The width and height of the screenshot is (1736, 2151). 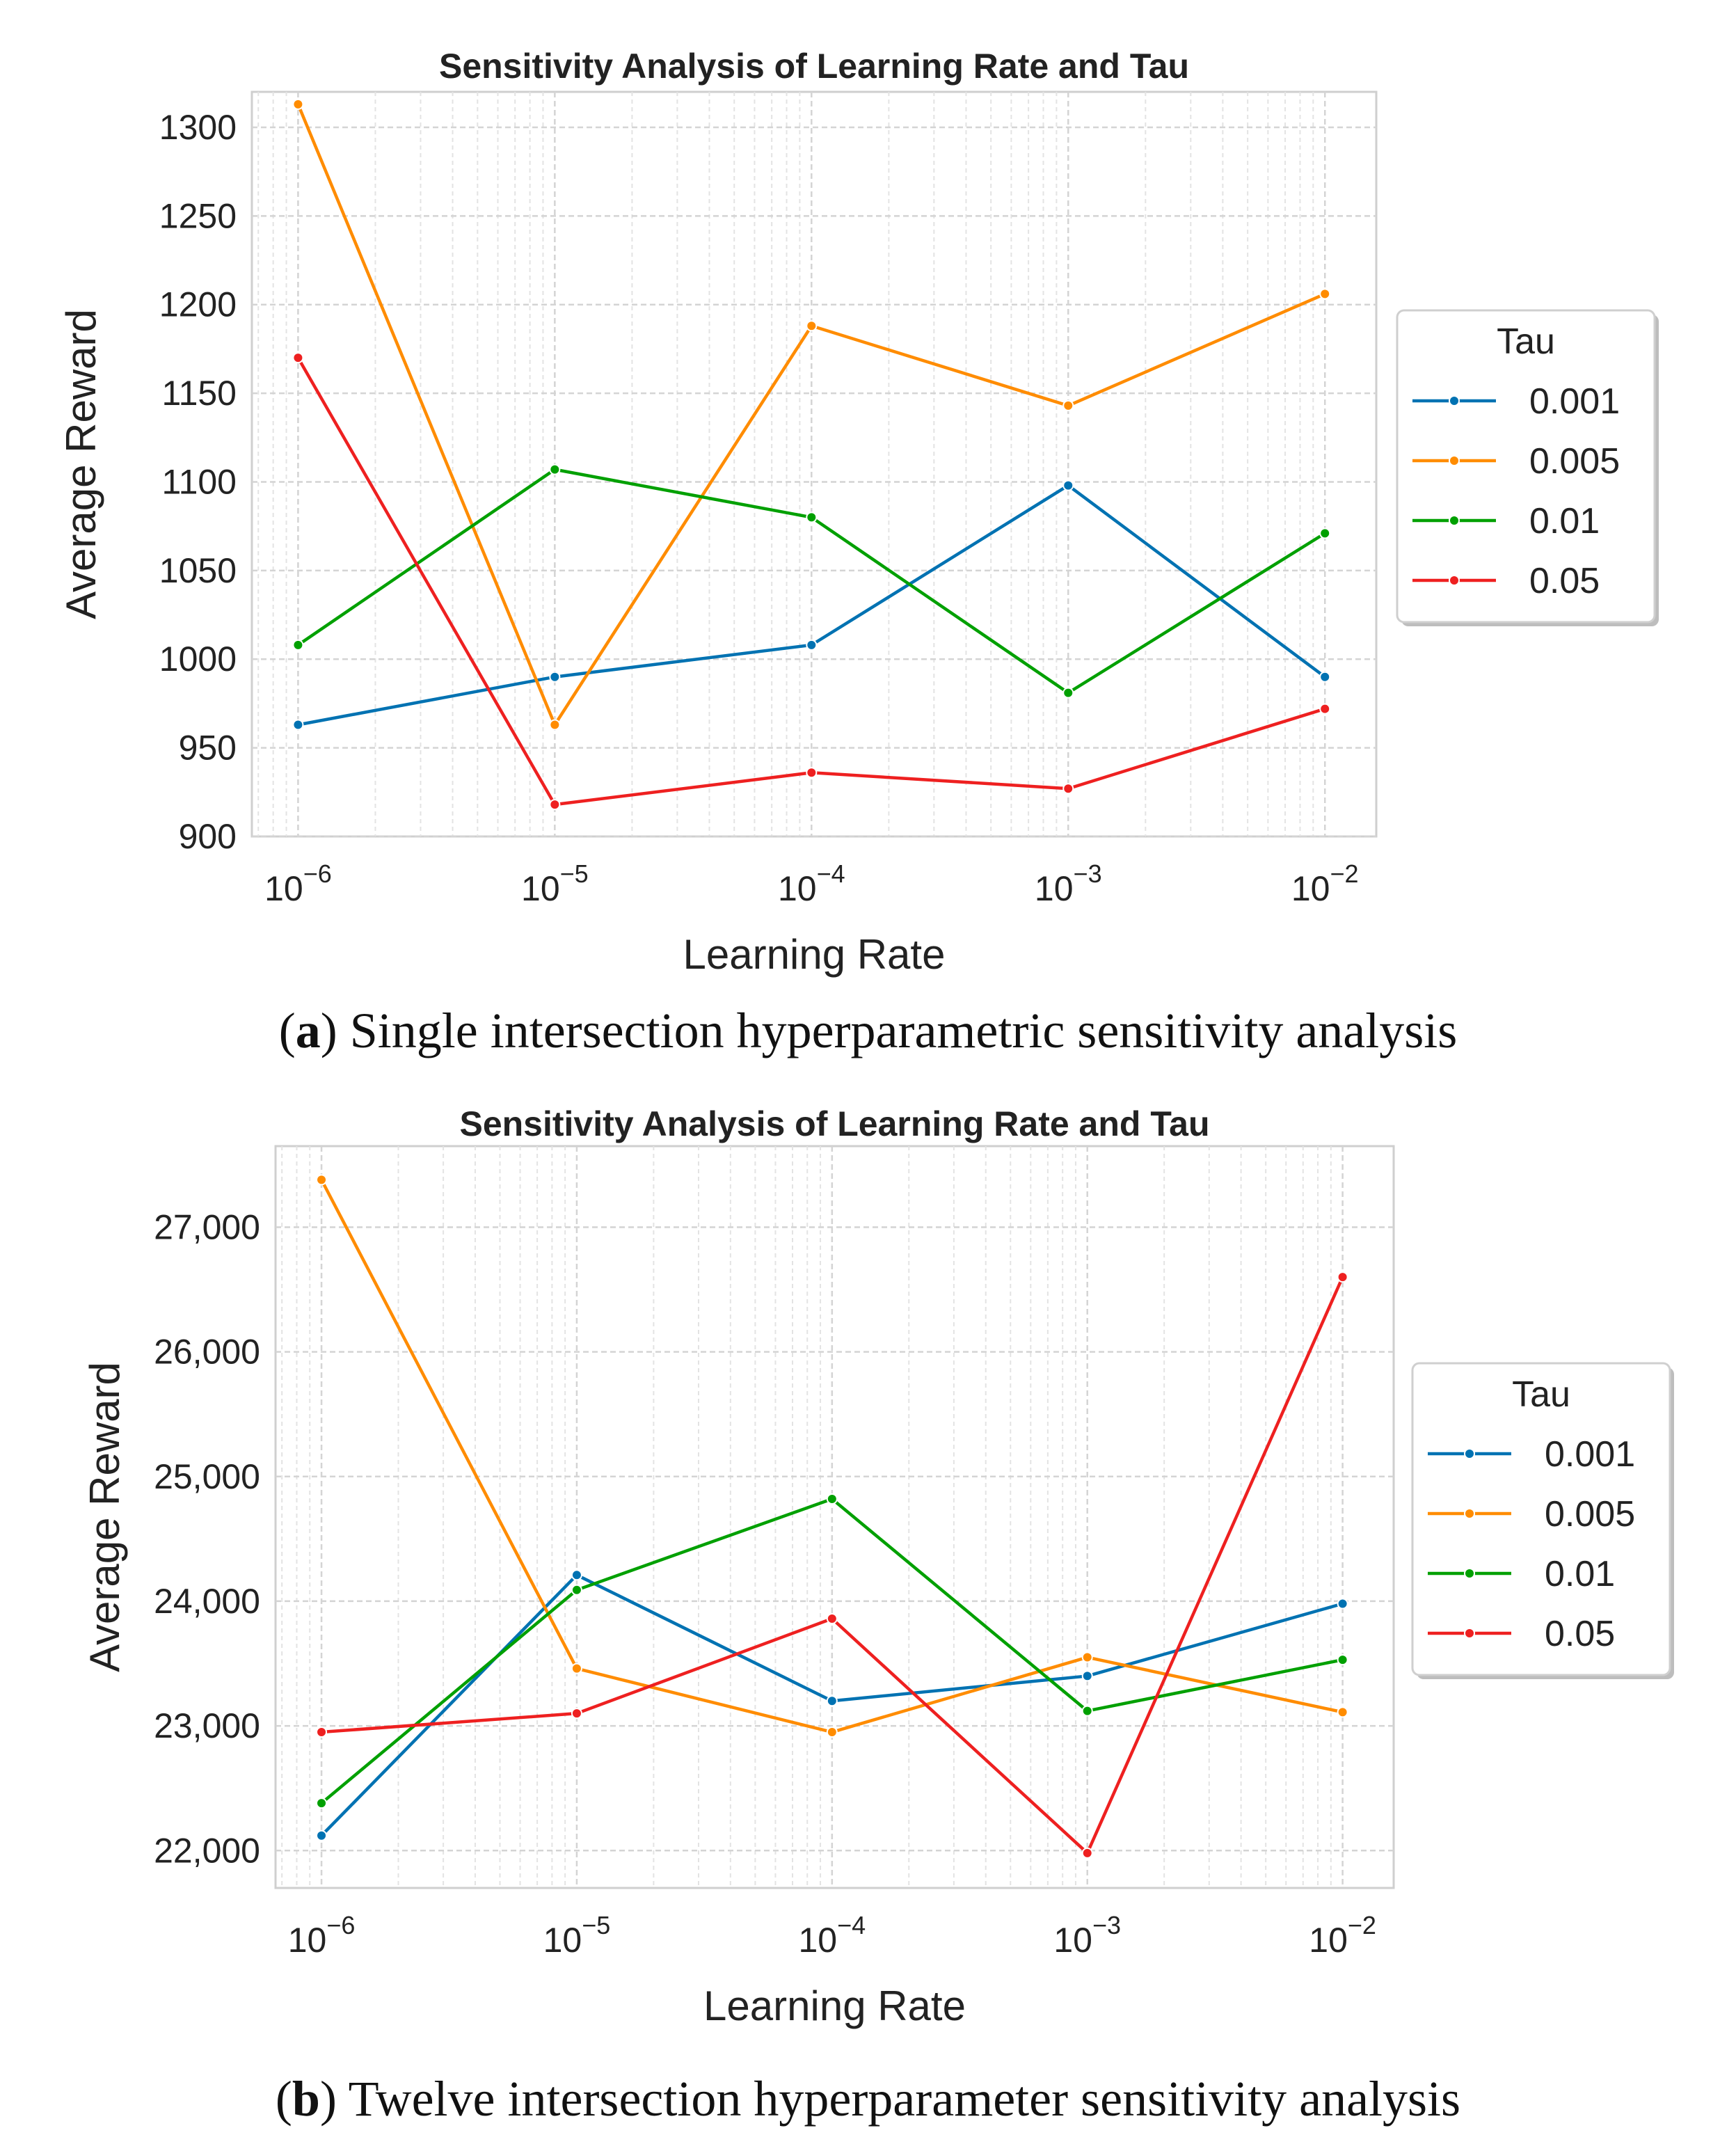 What do you see at coordinates (1564, 581) in the screenshot?
I see `c0-legend-label-0.05: 0.05` at bounding box center [1564, 581].